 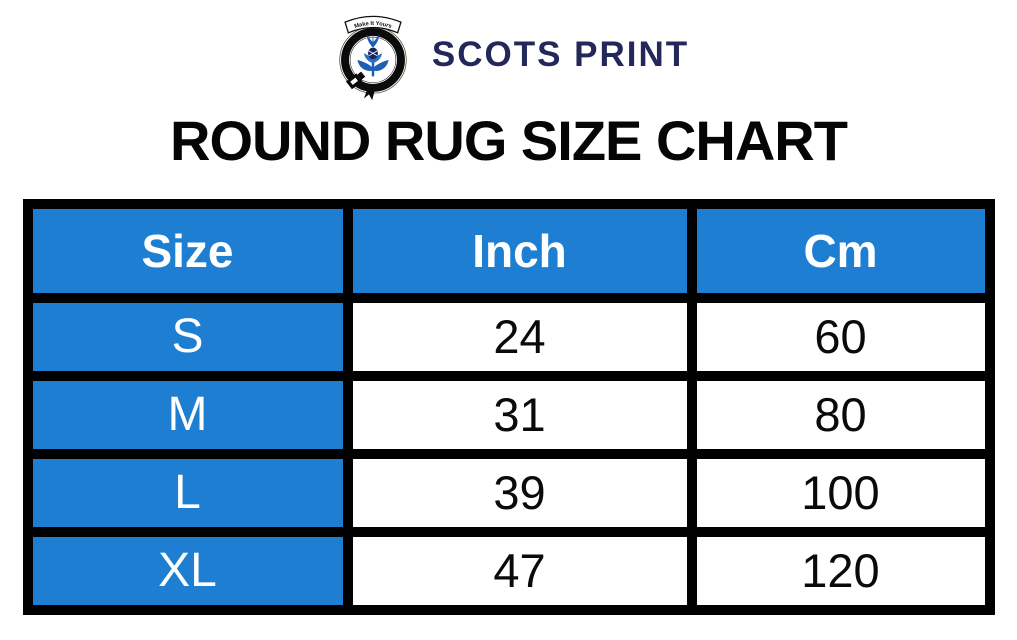 What do you see at coordinates (519, 414) in the screenshot?
I see `inch-value-cell: 31` at bounding box center [519, 414].